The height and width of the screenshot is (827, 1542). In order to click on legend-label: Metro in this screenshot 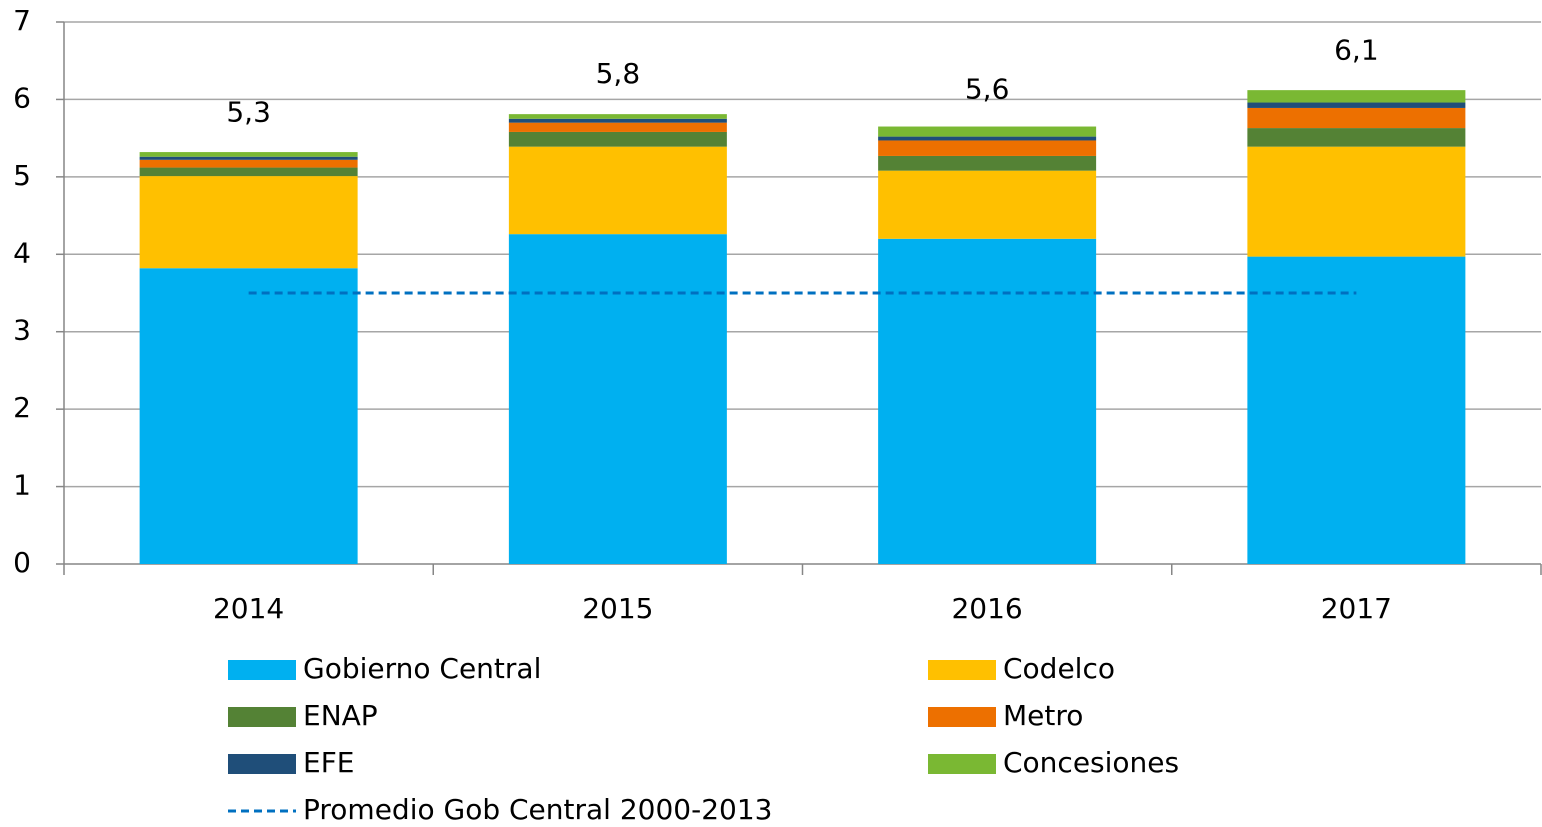, I will do `click(1043, 715)`.